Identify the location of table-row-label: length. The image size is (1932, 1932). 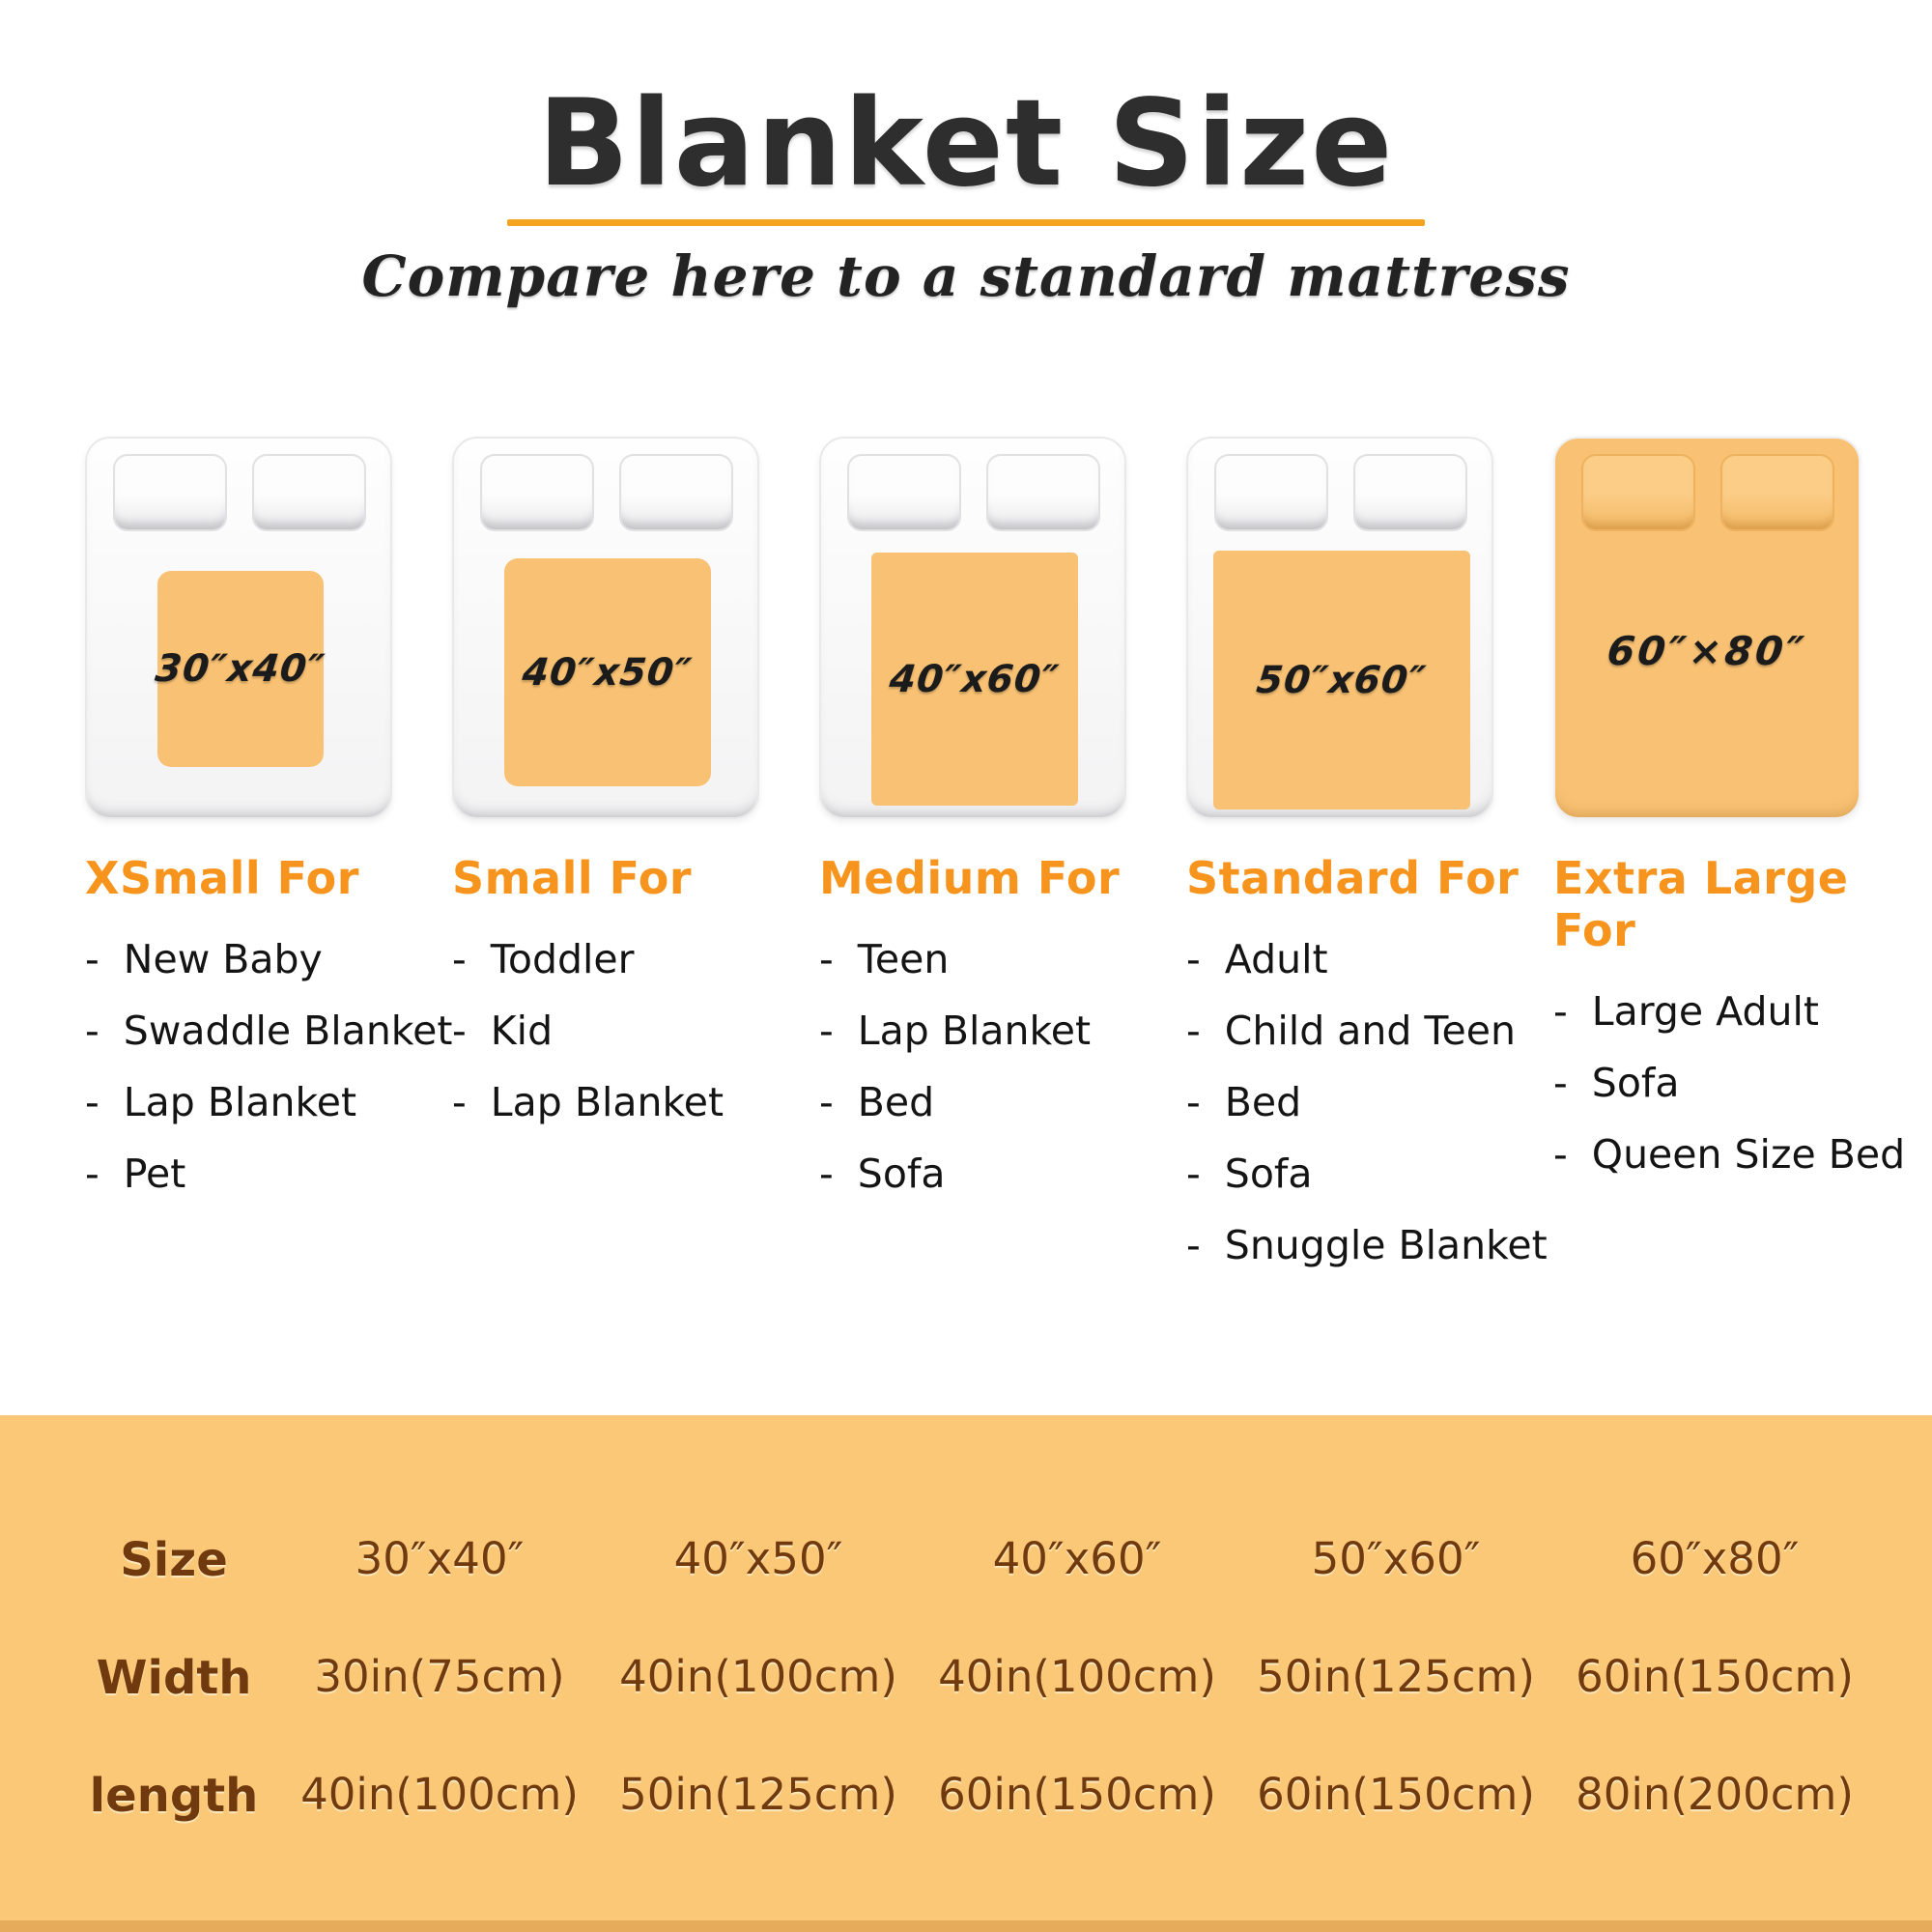
(174, 1796).